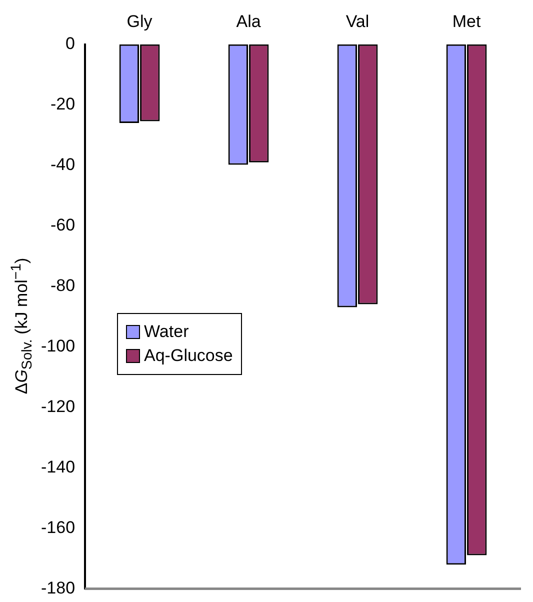  What do you see at coordinates (58, 527) in the screenshot?
I see `y-tick-label: -160` at bounding box center [58, 527].